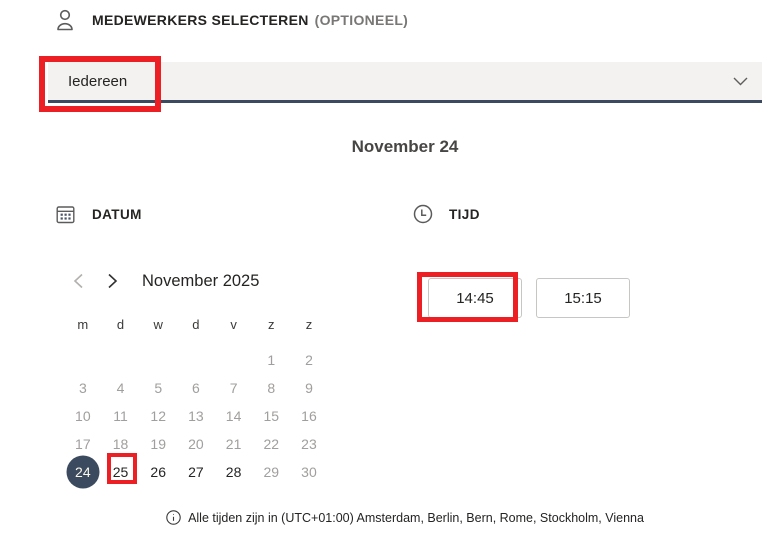  I want to click on calendar-day-8: 8, so click(271, 388).